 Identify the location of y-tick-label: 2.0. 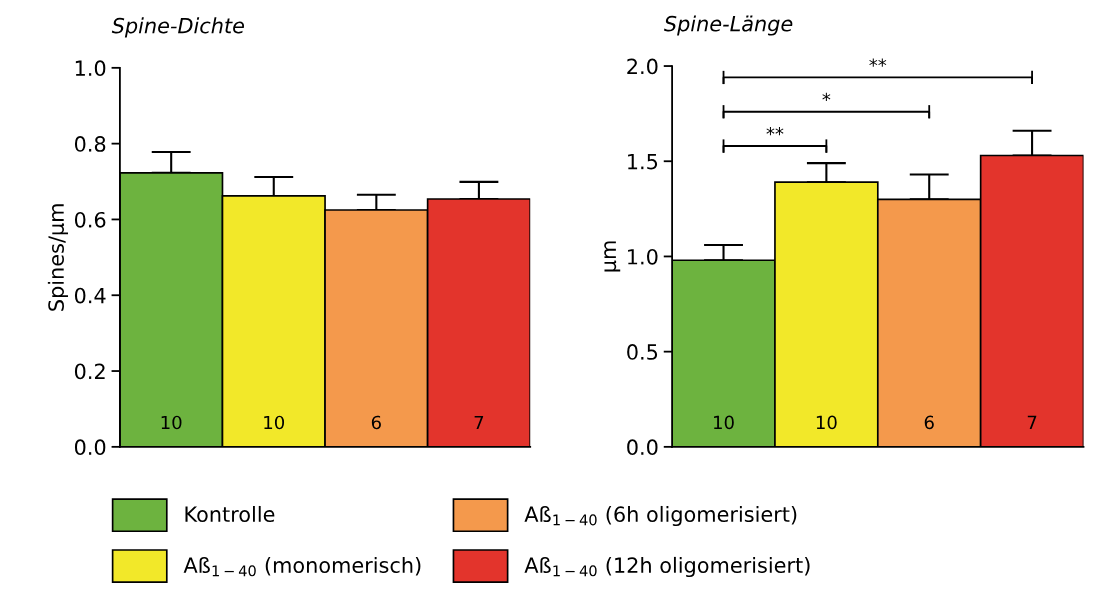
(642, 66).